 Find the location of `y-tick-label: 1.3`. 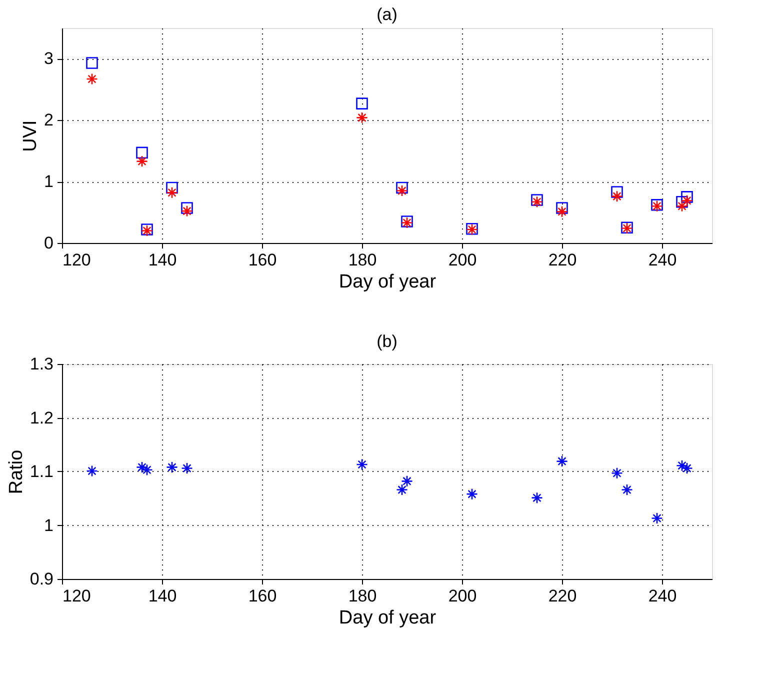

y-tick-label: 1.3 is located at coordinates (42, 364).